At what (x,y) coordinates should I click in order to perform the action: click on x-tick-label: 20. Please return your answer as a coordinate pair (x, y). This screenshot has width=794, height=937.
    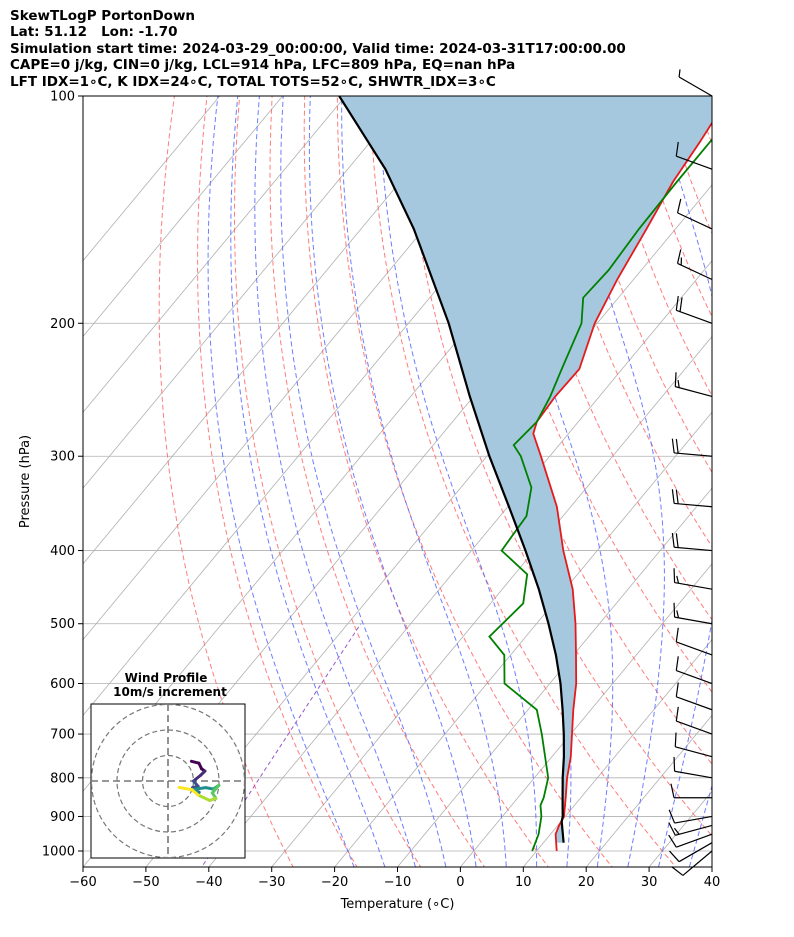
    Looking at the image, I should click on (586, 882).